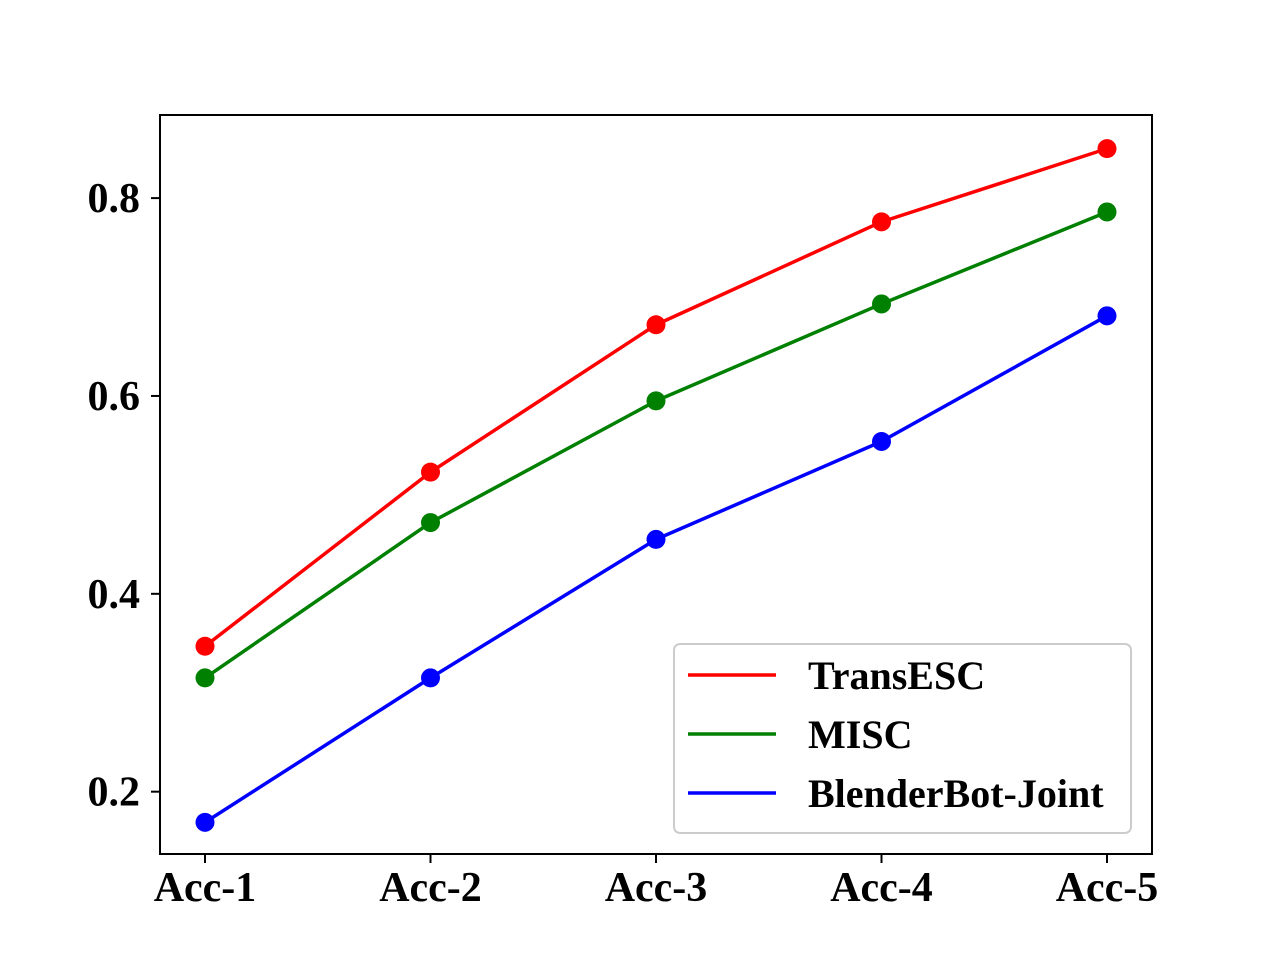  Describe the element at coordinates (205, 888) in the screenshot. I see `x-tick-label: Acc-1` at that location.